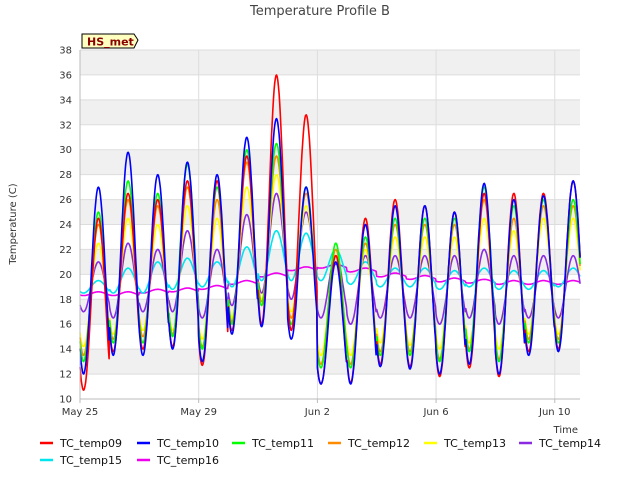  I want to click on legend-label: TC_temp14, so click(569, 443).